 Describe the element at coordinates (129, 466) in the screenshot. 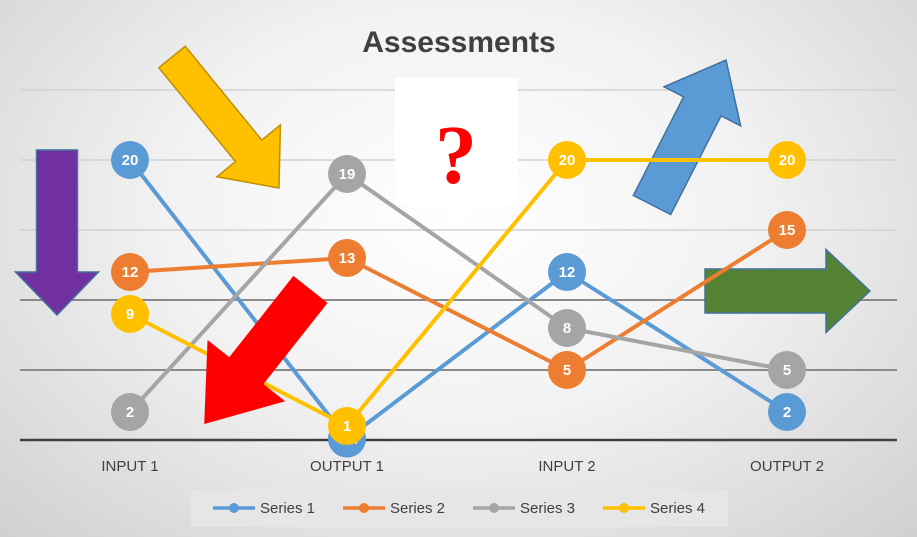

I see `x-tick-label: INPUT 1` at that location.